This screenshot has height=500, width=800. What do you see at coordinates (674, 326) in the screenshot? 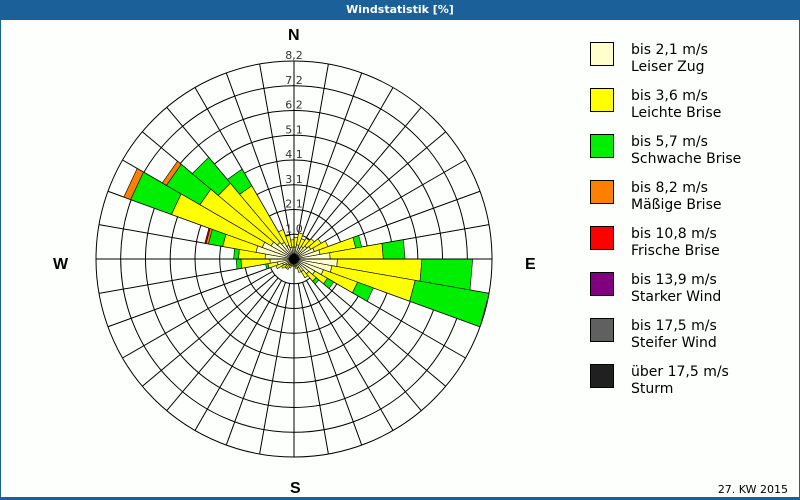
I see `legend-range: bis 17,5 m/s` at bounding box center [674, 326].